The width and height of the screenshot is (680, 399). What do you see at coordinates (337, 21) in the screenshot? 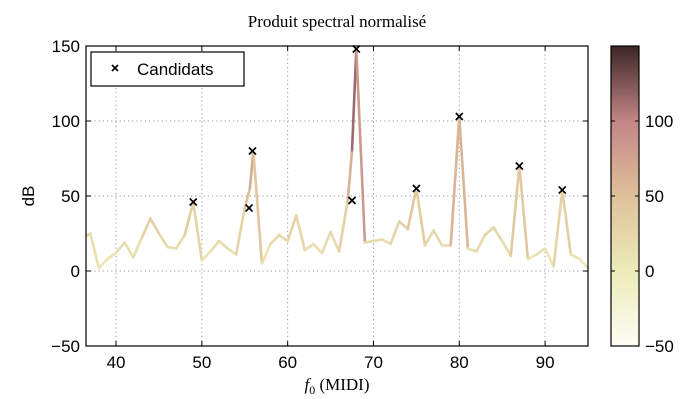
I see `chart-title: Produit spectral normalisé` at bounding box center [337, 21].